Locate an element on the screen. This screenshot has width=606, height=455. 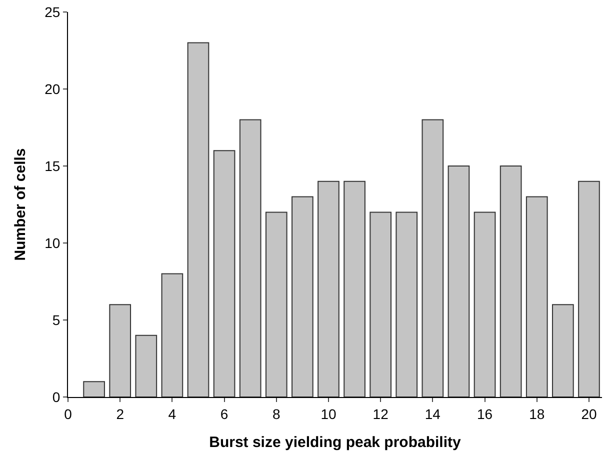
x-tick-label: 14 is located at coordinates (432, 414).